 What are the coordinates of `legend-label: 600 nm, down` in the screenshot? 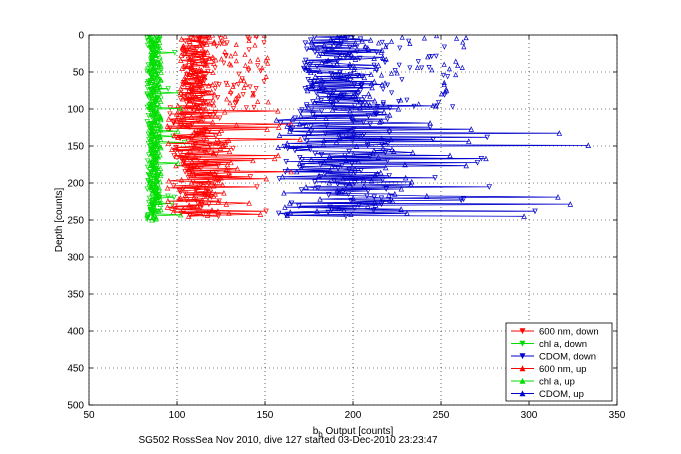 It's located at (569, 332).